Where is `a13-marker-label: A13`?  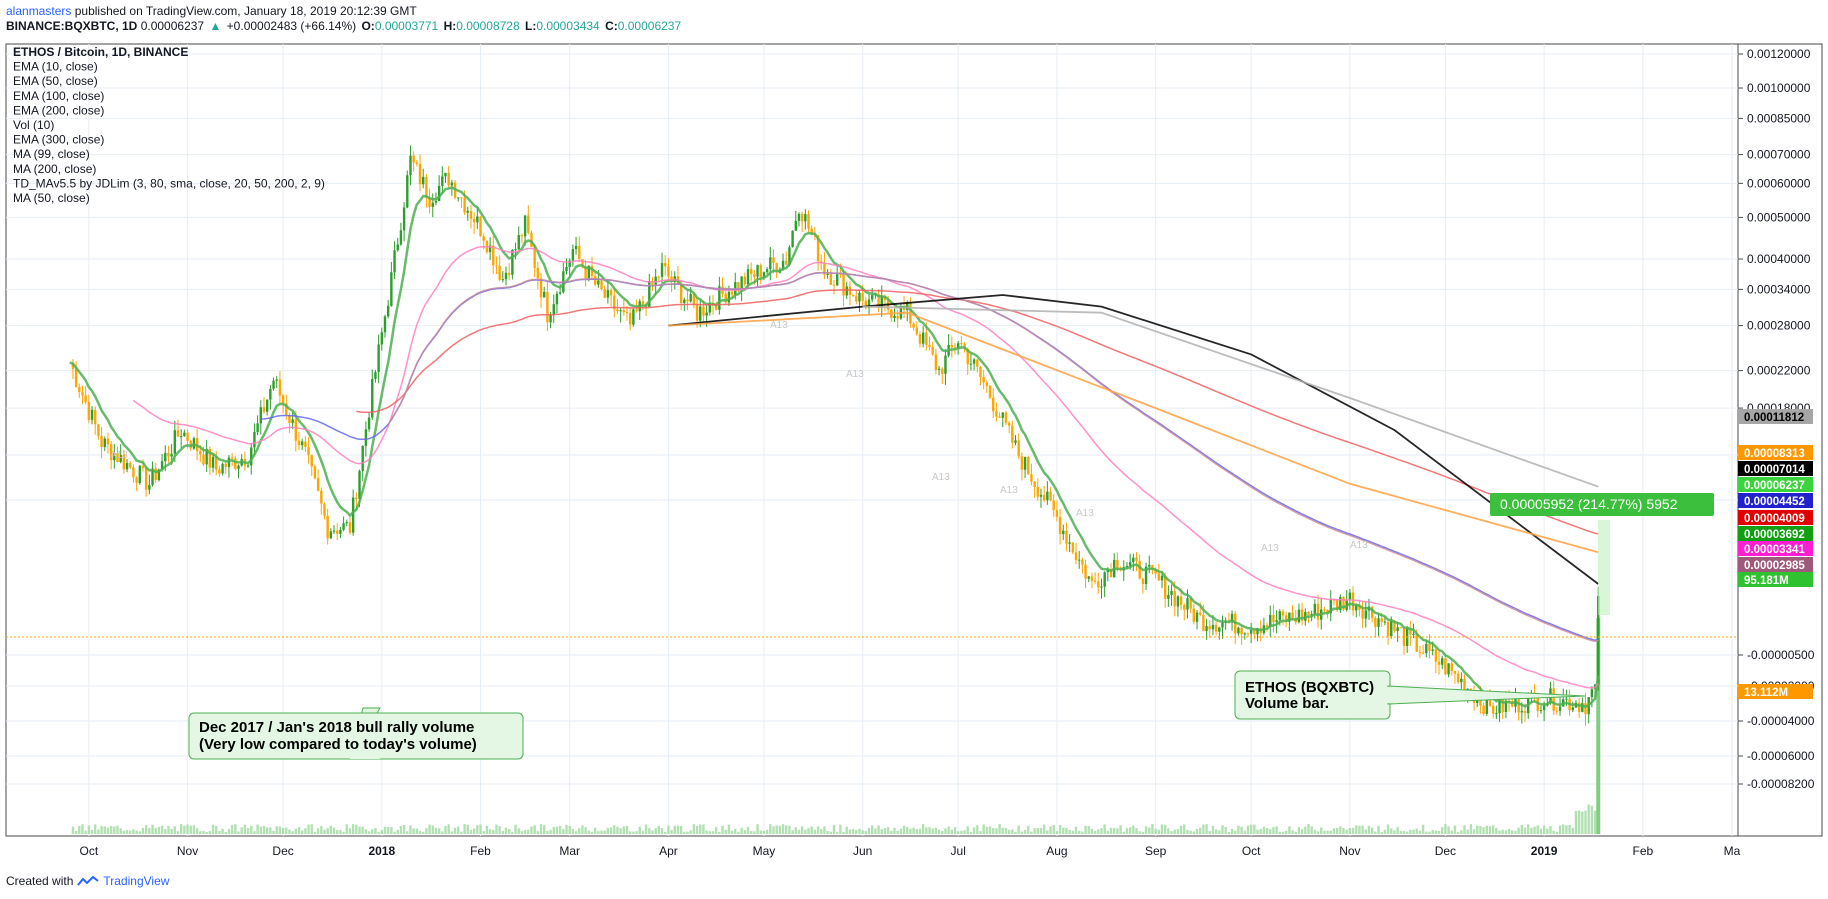 a13-marker-label: A13 is located at coordinates (1359, 545).